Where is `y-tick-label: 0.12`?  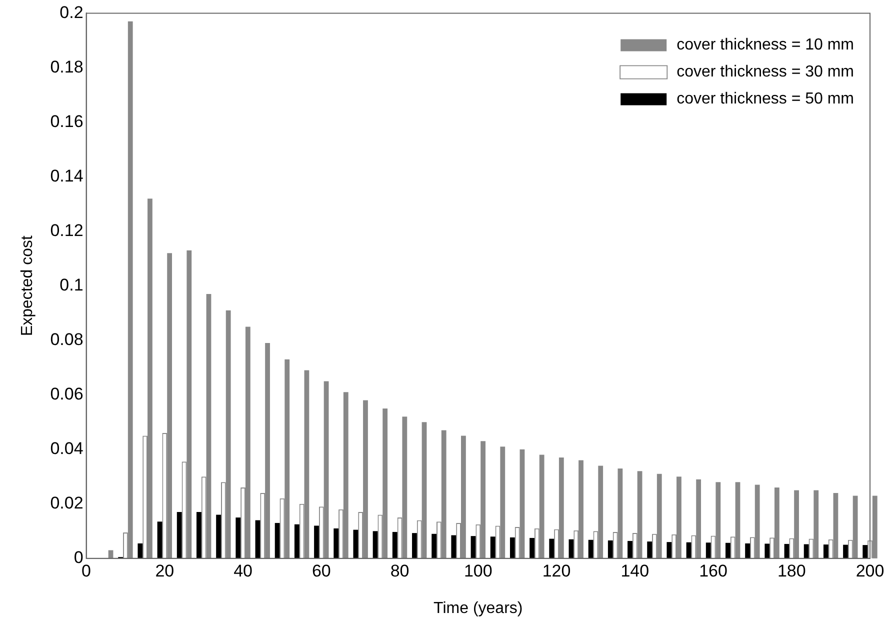
y-tick-label: 0.12 is located at coordinates (67, 230).